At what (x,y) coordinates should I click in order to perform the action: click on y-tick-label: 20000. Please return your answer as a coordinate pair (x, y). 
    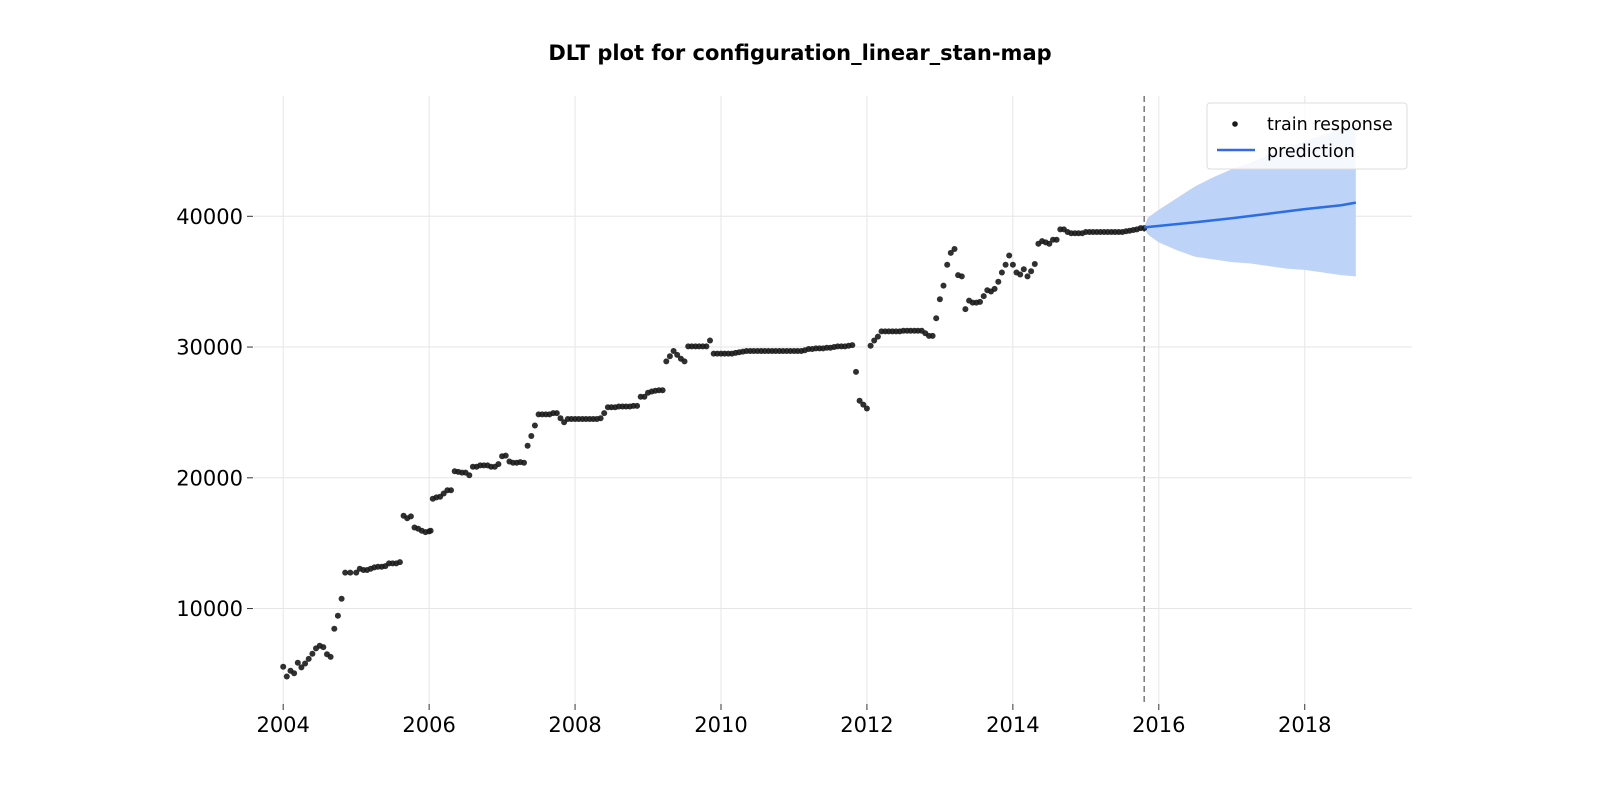
    Looking at the image, I should click on (209, 478).